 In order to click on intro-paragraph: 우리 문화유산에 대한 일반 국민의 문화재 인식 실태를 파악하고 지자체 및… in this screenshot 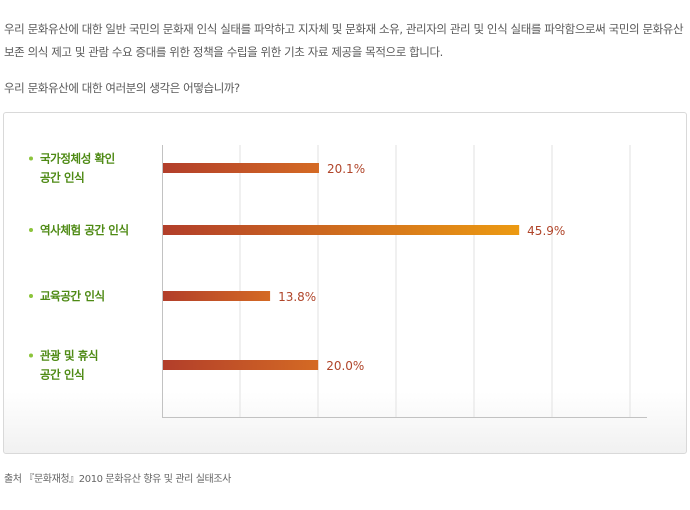, I will do `click(344, 40)`.